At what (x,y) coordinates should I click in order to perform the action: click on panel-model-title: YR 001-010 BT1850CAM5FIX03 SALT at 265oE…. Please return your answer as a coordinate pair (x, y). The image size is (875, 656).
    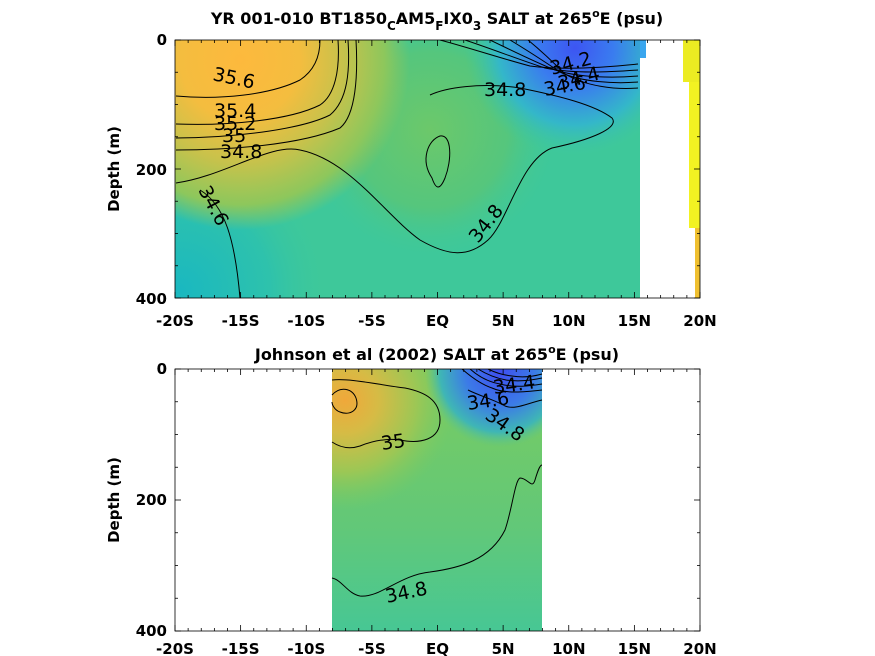
    Looking at the image, I should click on (436, 20).